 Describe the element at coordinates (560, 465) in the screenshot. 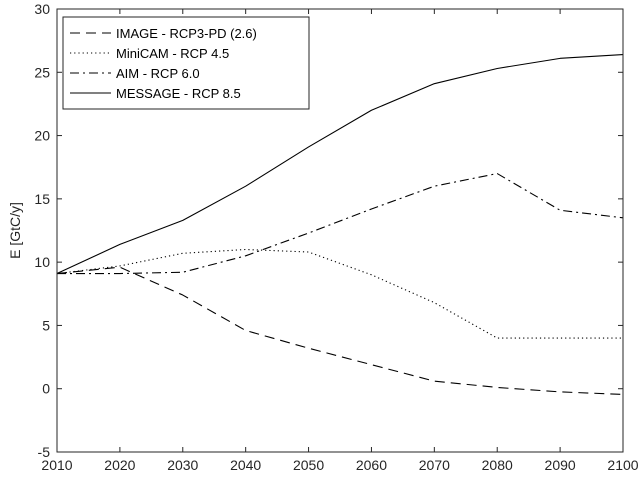

I see `x-tick-label-8: 2090` at that location.